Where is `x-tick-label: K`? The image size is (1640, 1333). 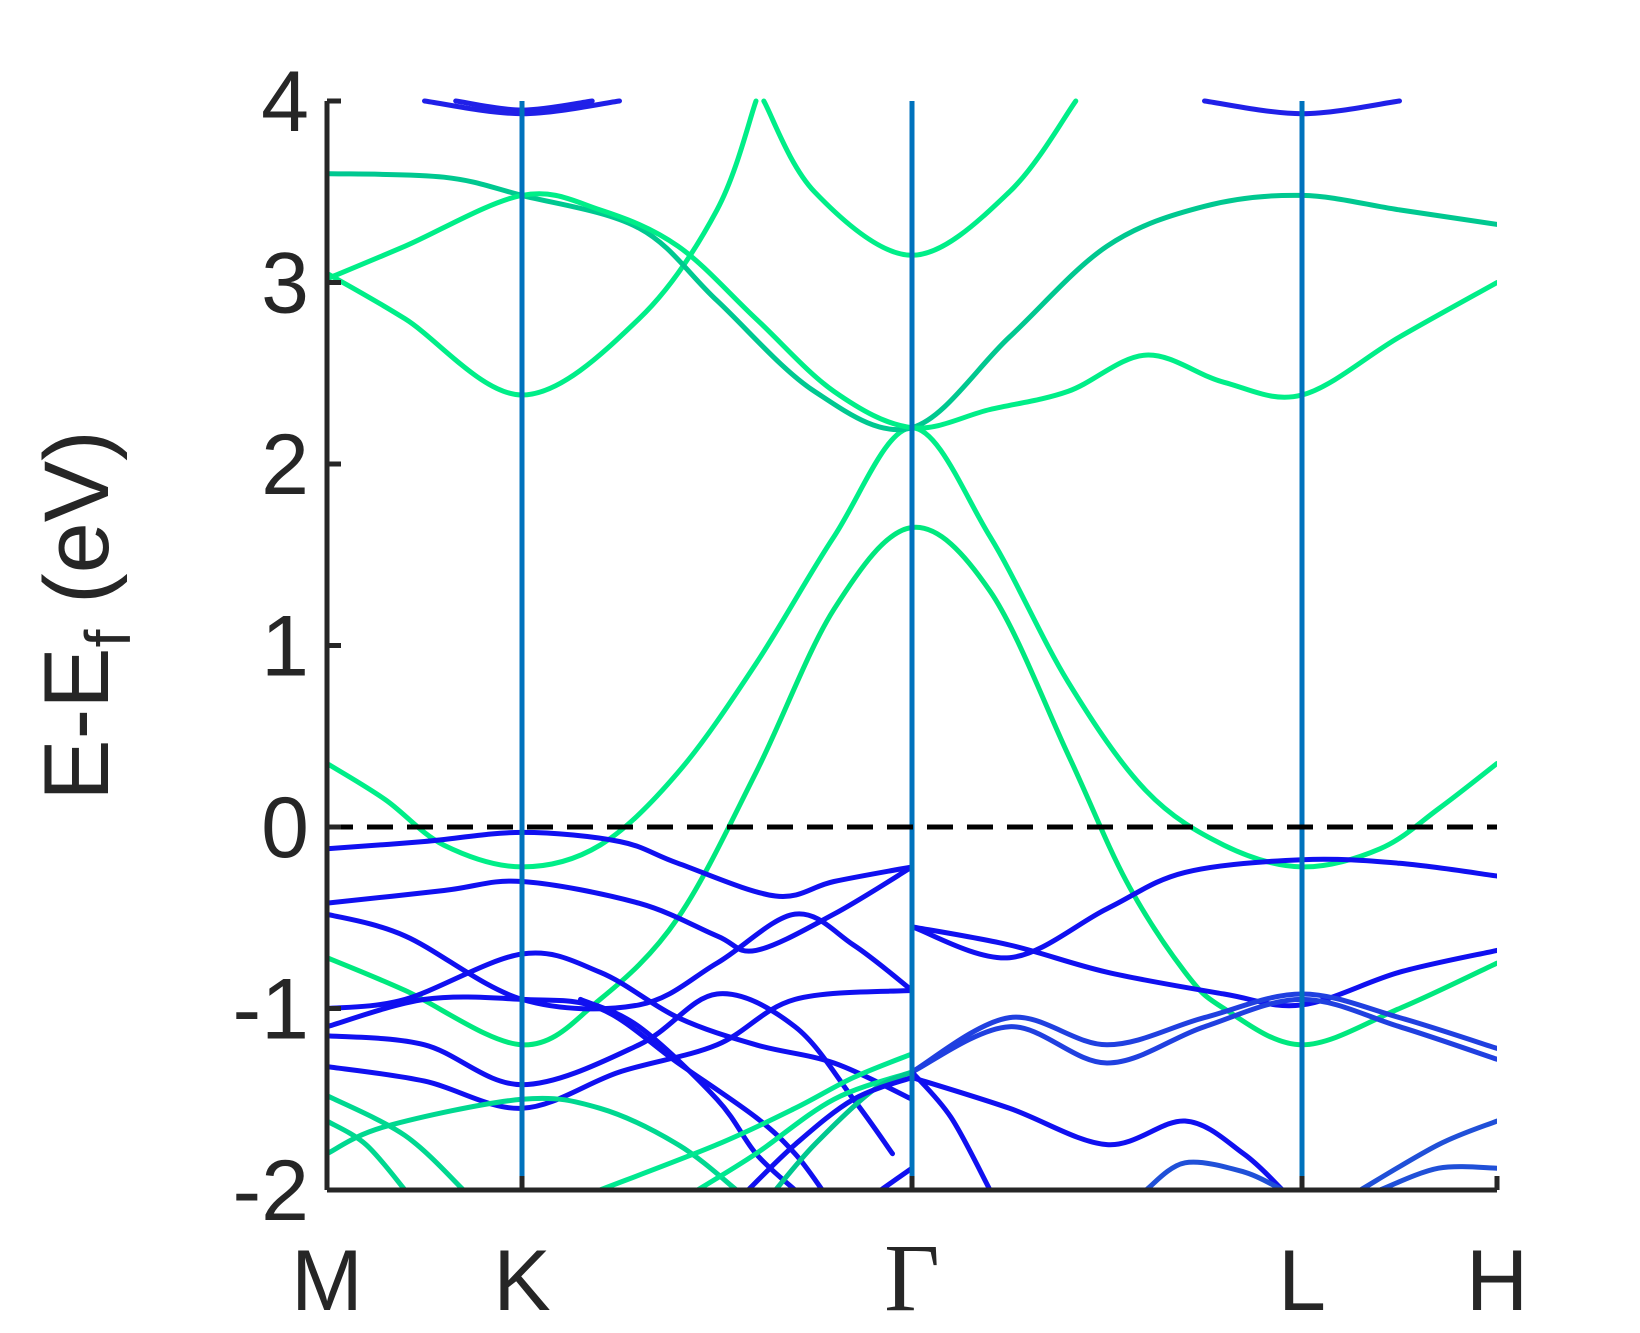
x-tick-label: K is located at coordinates (521, 1281).